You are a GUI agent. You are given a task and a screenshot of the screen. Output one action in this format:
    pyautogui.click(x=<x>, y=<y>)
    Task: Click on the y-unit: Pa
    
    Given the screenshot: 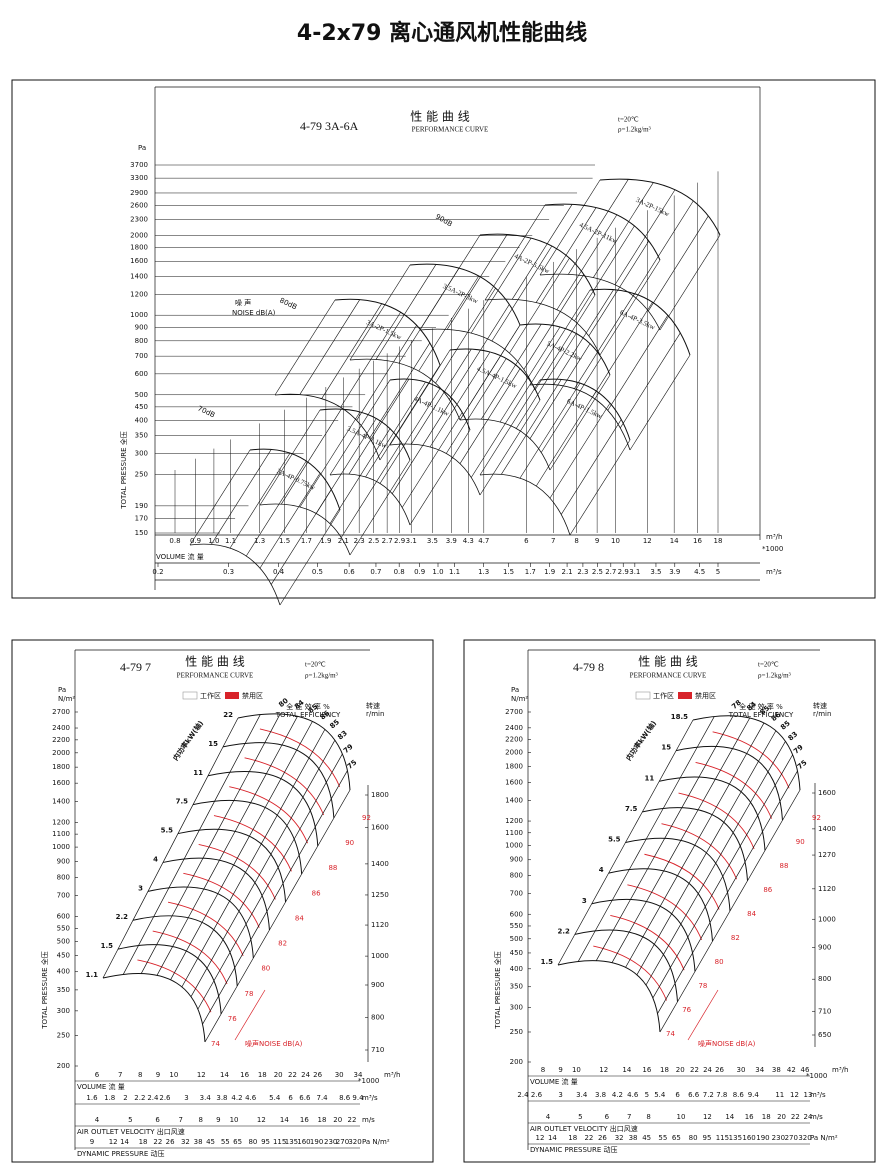 What is the action you would take?
    pyautogui.click(x=515, y=690)
    